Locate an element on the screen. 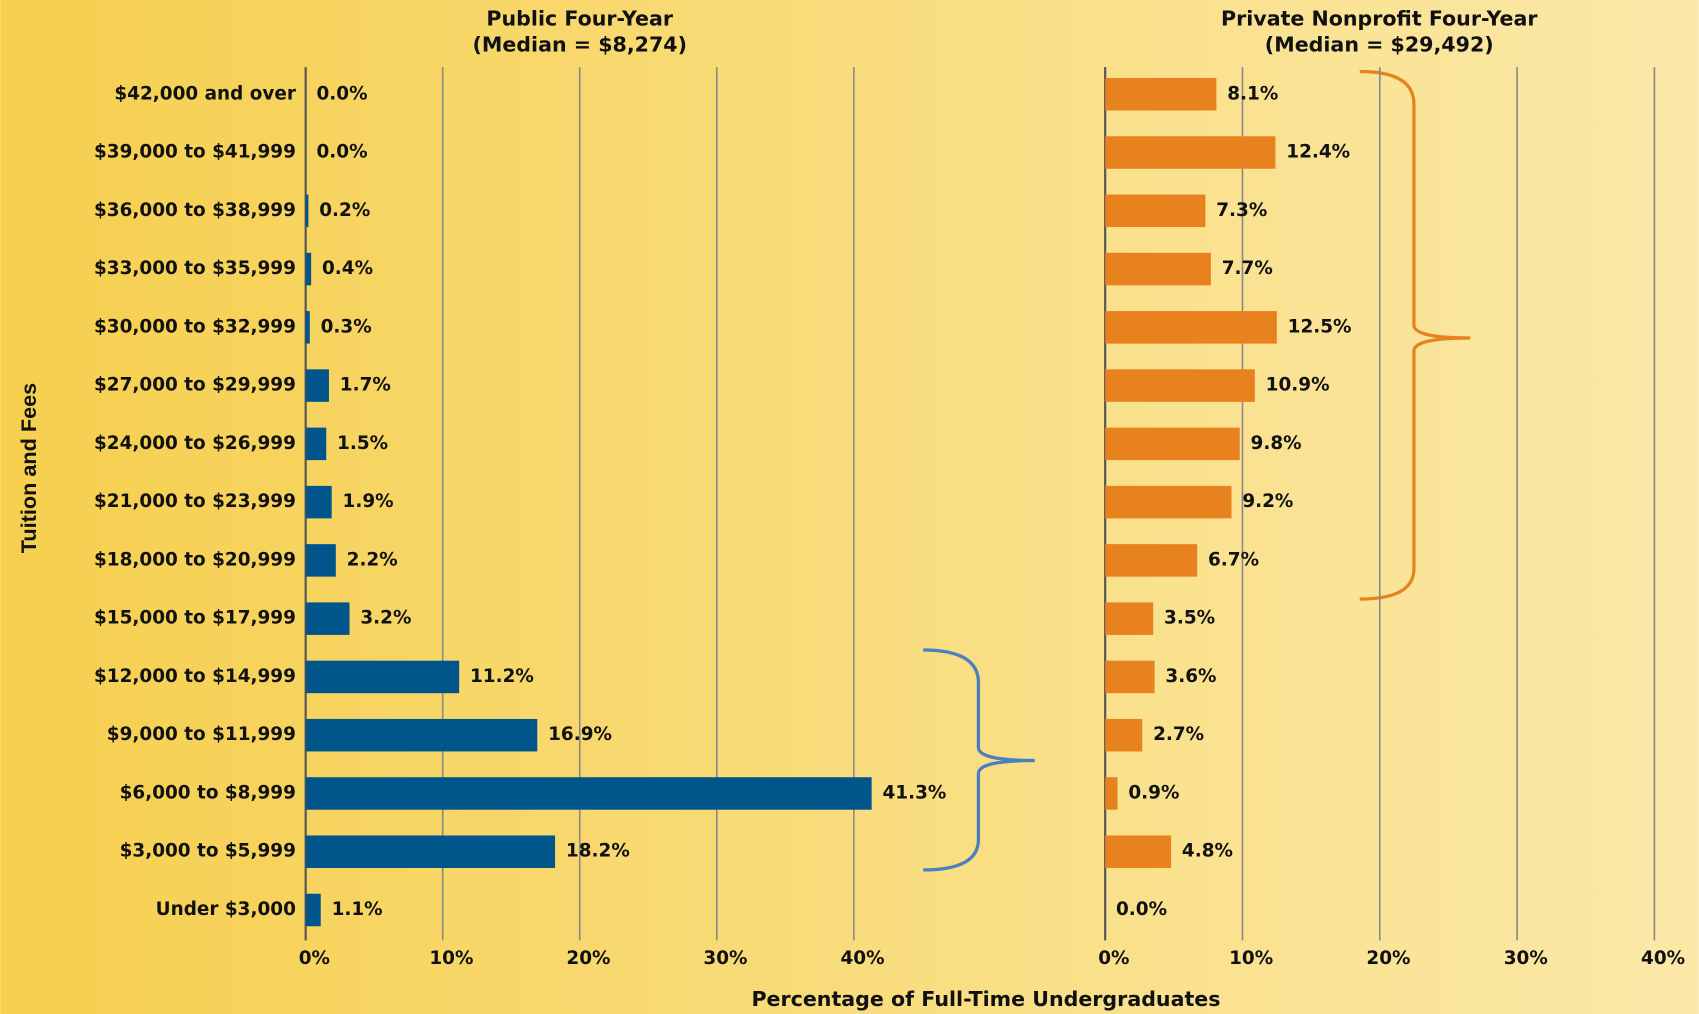  value-label: 10.9% is located at coordinates (1298, 385).